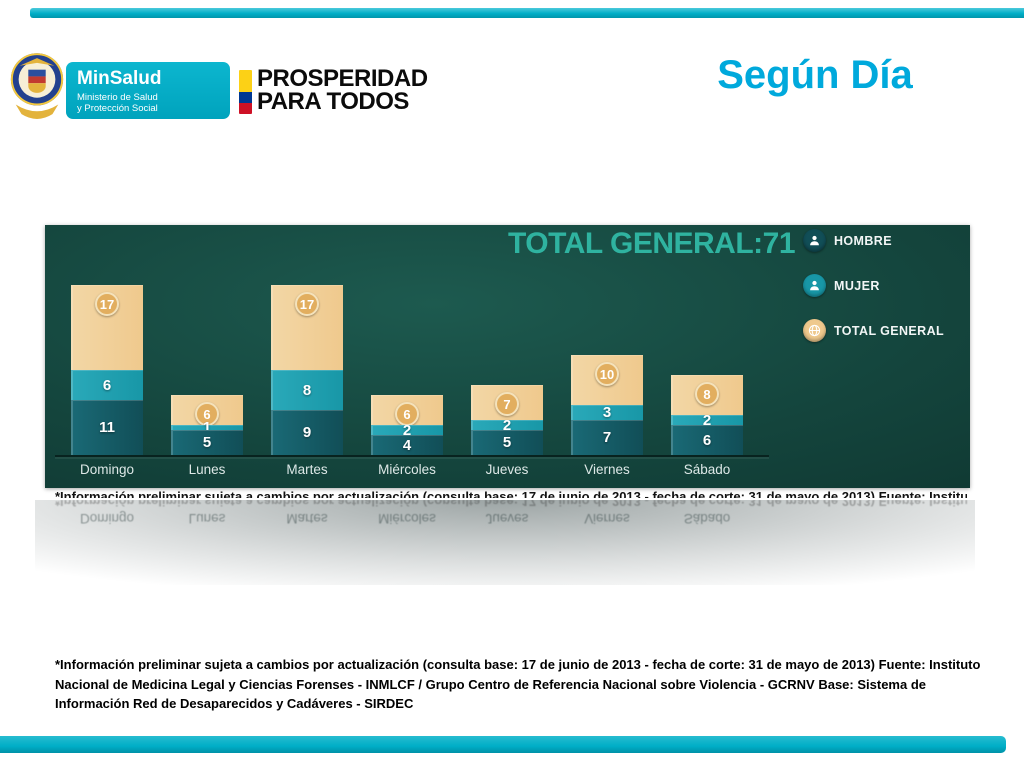 Image resolution: width=1024 pixels, height=768 pixels. I want to click on segment-mujer: 1, so click(207, 427).